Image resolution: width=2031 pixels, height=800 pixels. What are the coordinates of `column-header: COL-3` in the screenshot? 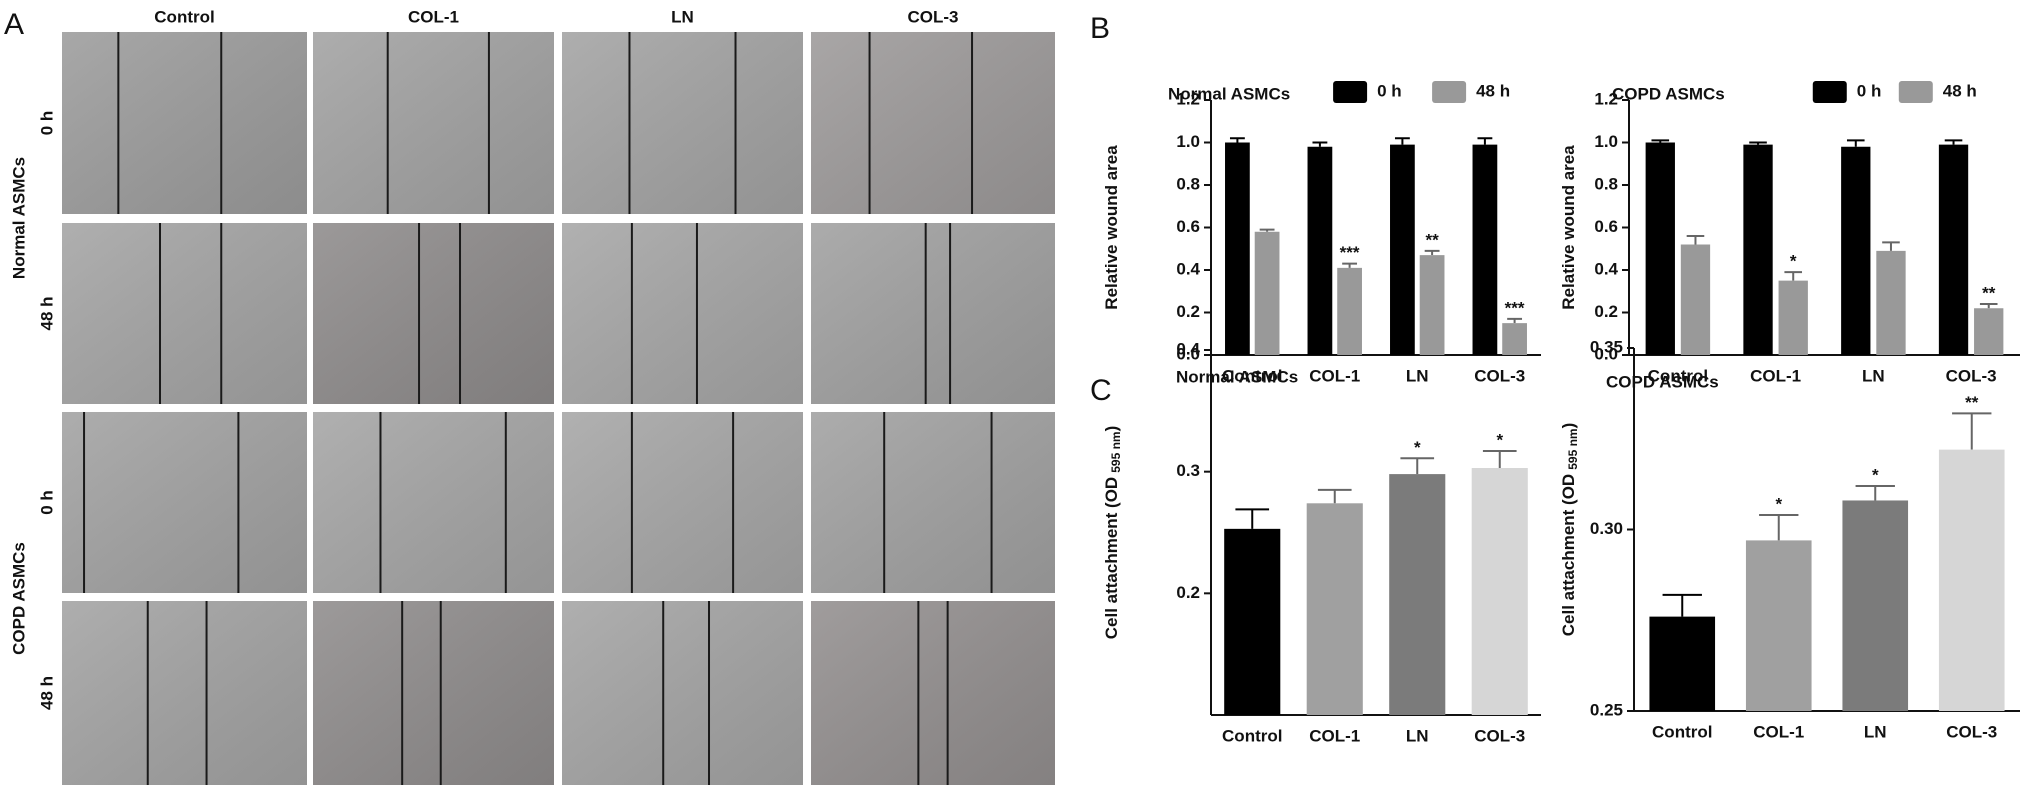 It's located at (933, 16).